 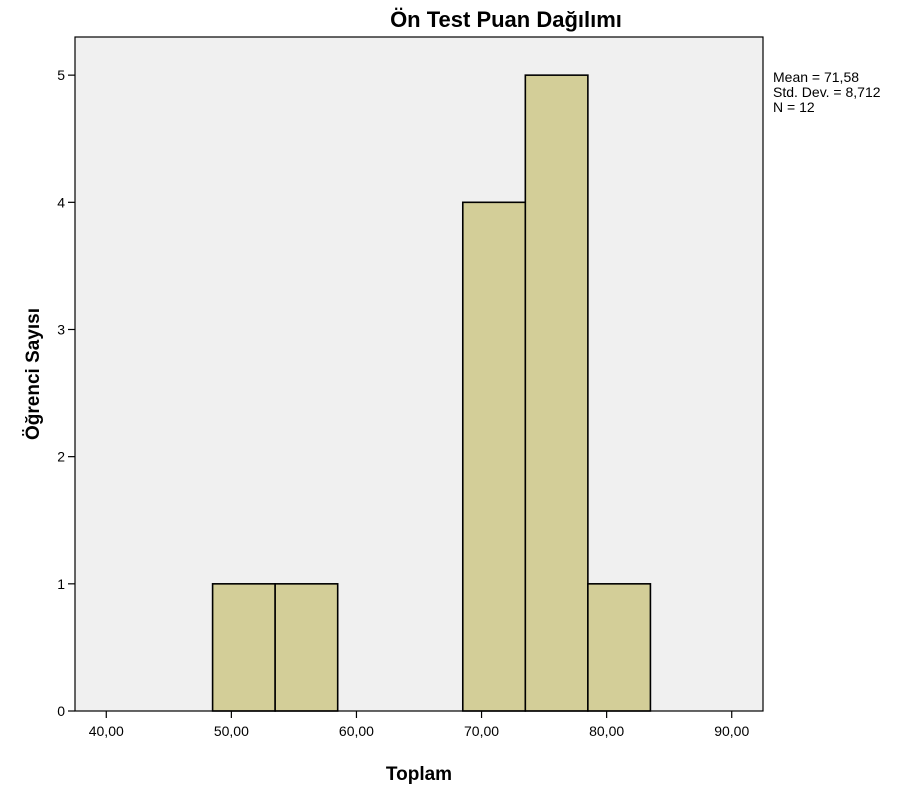 What do you see at coordinates (61, 75) in the screenshot?
I see `y-tick-label: 5` at bounding box center [61, 75].